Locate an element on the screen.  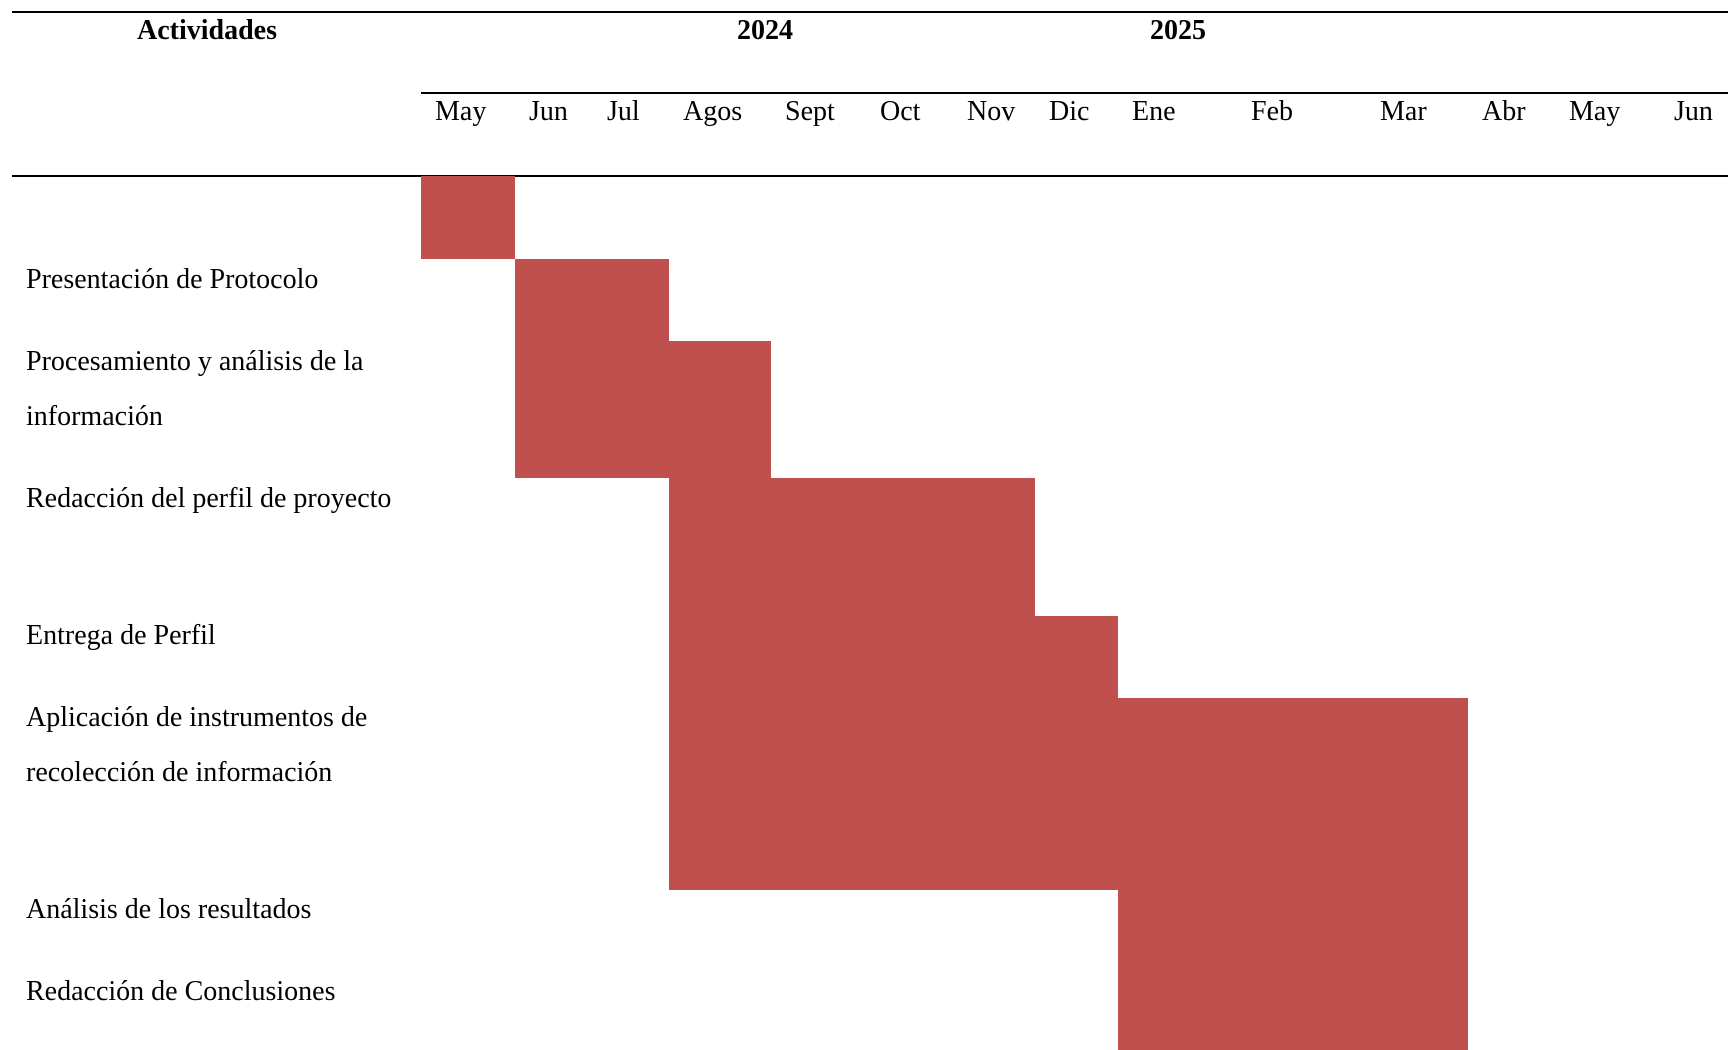
month-label-11: Abr is located at coordinates (1504, 111).